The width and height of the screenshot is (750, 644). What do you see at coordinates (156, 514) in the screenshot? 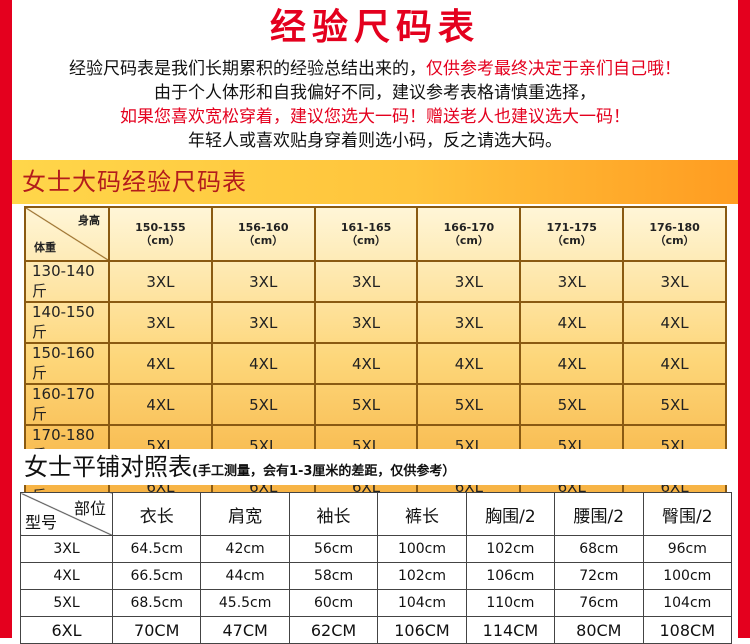
I see `measurement-column-header: 衣长` at bounding box center [156, 514].